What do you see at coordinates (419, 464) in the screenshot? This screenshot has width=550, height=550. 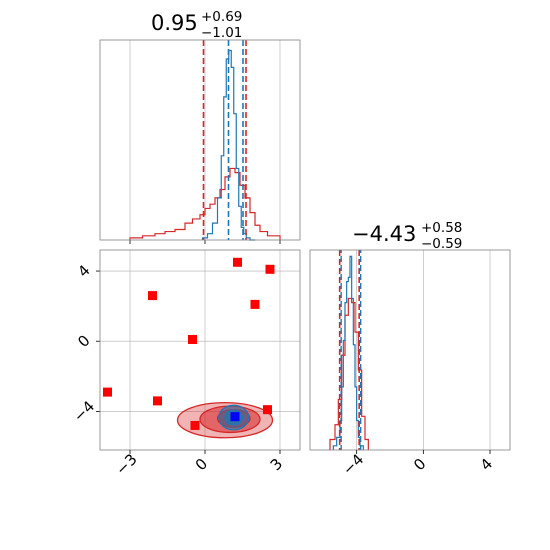 I see `param2-xtick-label-1: 0` at bounding box center [419, 464].